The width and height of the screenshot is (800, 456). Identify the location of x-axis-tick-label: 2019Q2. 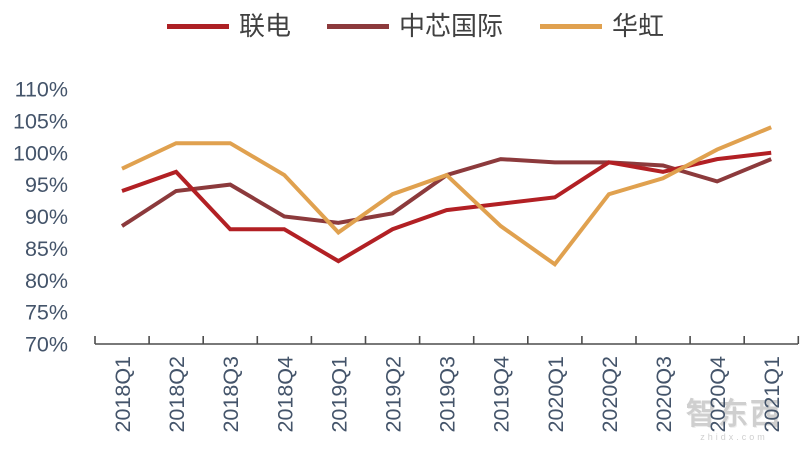
(394, 394).